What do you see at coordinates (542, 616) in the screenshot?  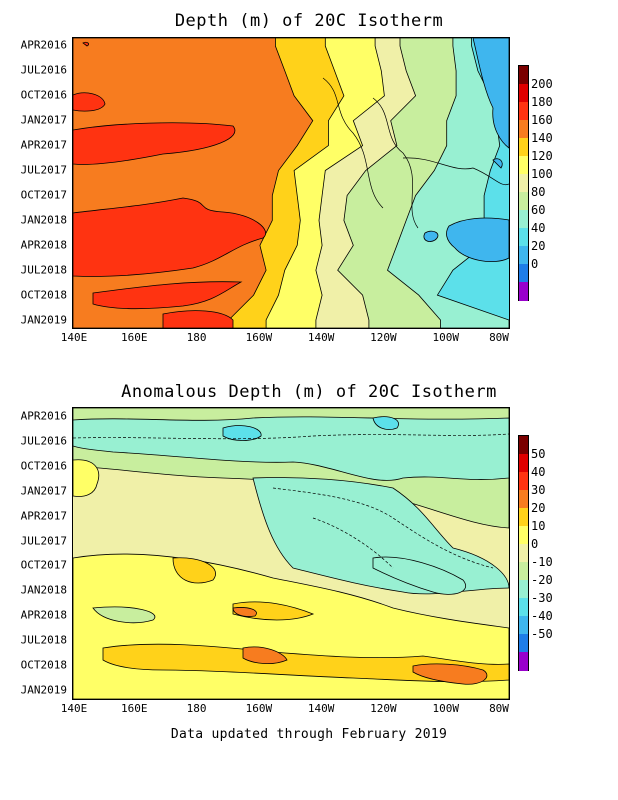 I see `colorbar-label: -40` at bounding box center [542, 616].